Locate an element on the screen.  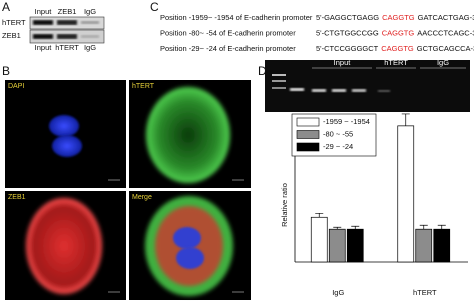
gel-lane-label: Input is located at coordinates (343, 62).